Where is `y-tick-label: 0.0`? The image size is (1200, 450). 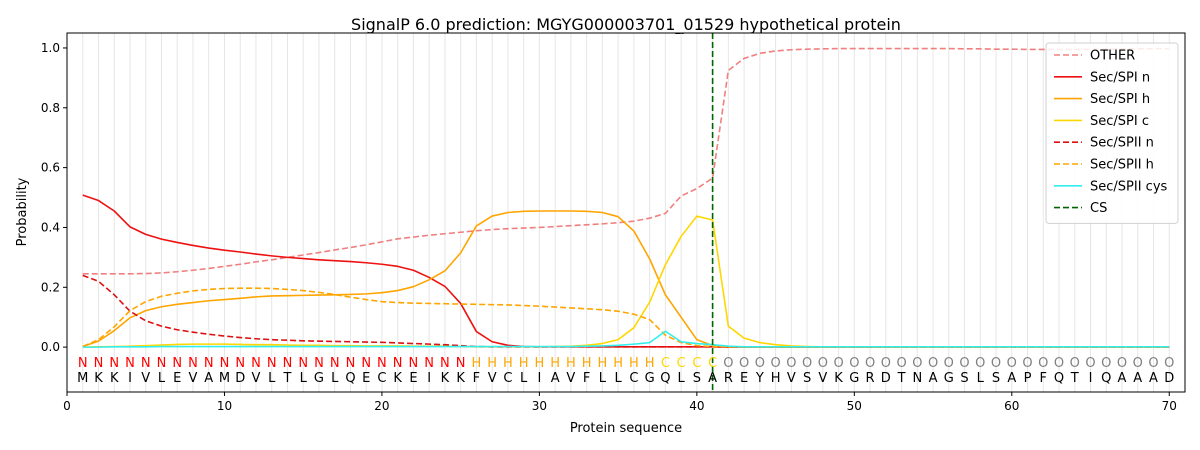 y-tick-label: 0.0 is located at coordinates (50, 347).